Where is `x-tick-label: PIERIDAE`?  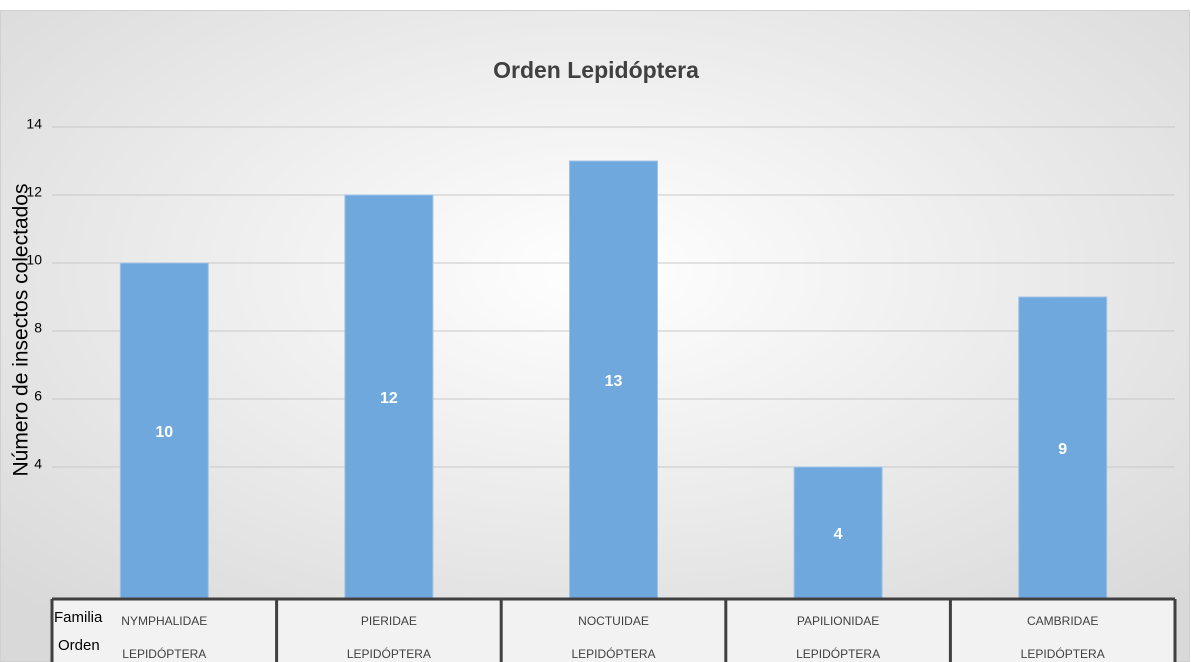 x-tick-label: PIERIDAE is located at coordinates (389, 621).